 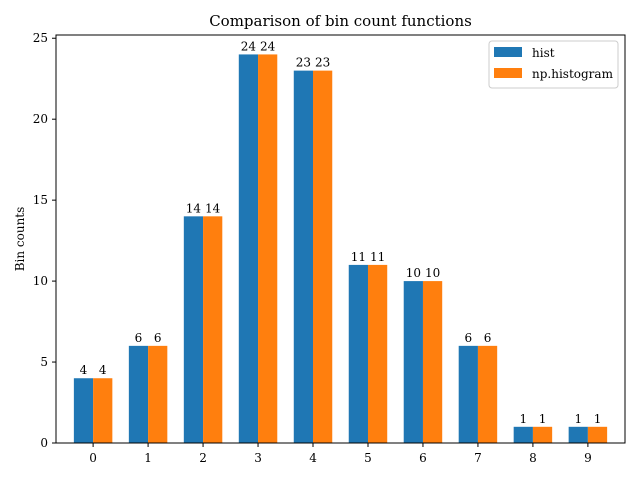 I want to click on legend-label: np.histogram, so click(x=573, y=74).